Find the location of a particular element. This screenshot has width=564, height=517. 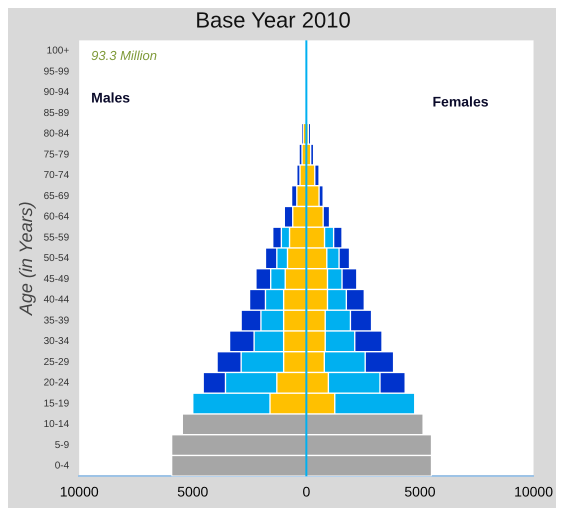

y-tick-label: 30-34 is located at coordinates (57, 342).